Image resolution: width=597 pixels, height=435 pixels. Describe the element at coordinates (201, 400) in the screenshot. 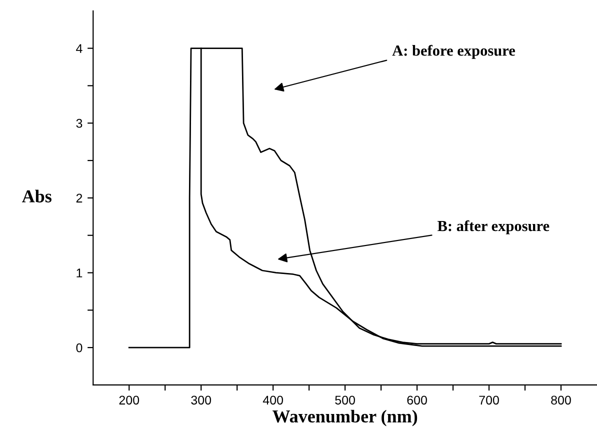

I see `x-tick-label: 300` at that location.